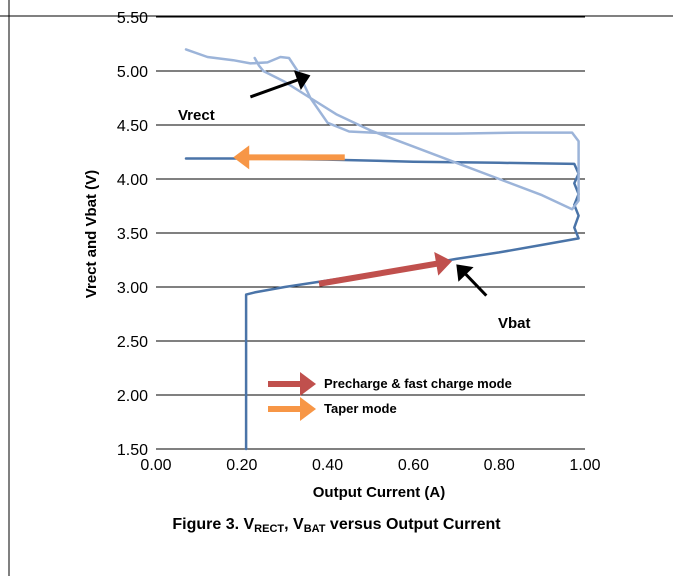 The image size is (673, 576). I want to click on legend-swatch-taper-arrow, so click(292, 409).